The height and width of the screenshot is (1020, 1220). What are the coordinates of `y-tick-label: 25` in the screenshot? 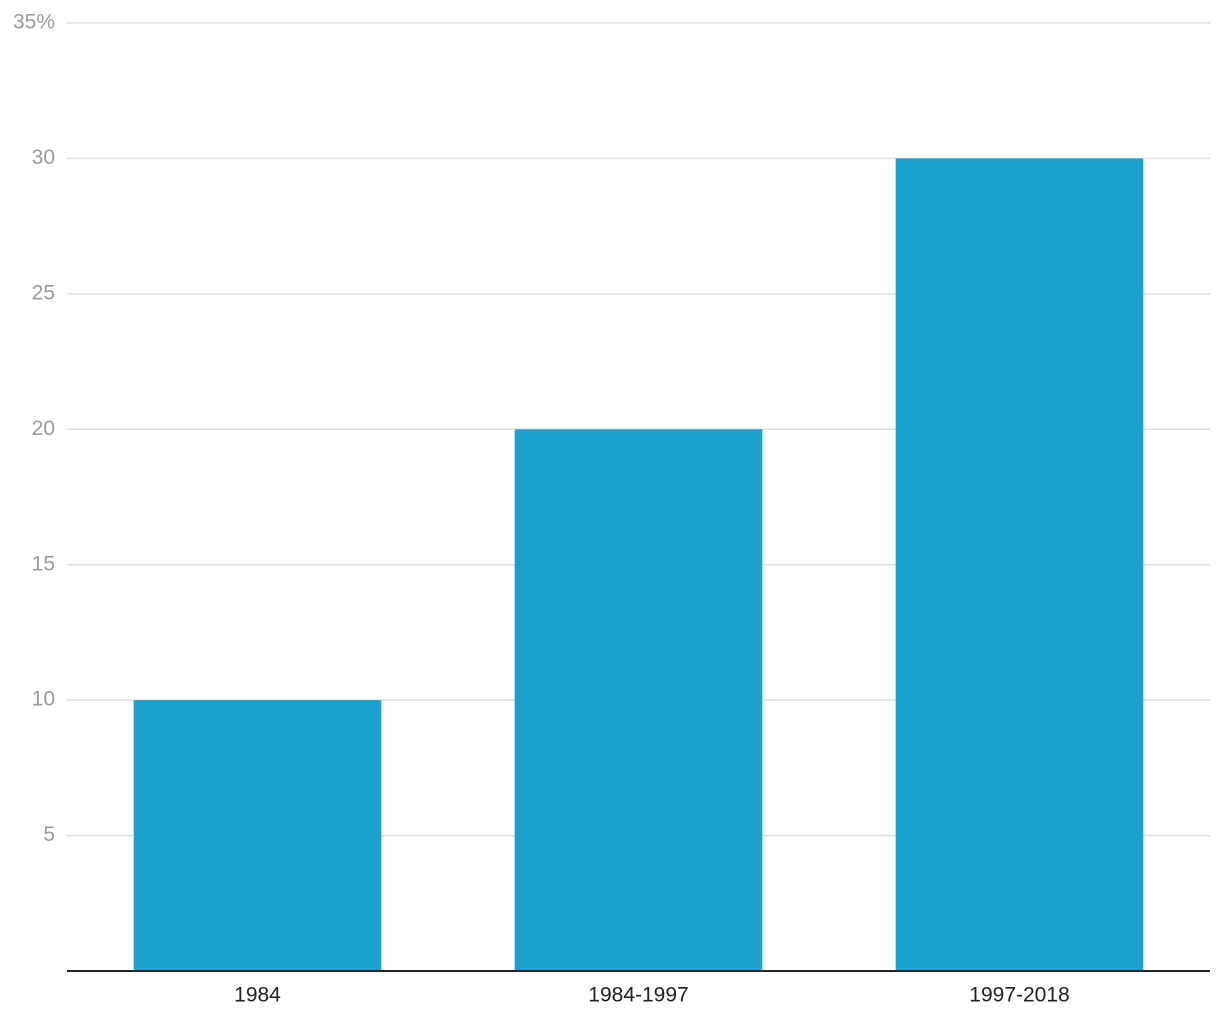 It's located at (43, 292).